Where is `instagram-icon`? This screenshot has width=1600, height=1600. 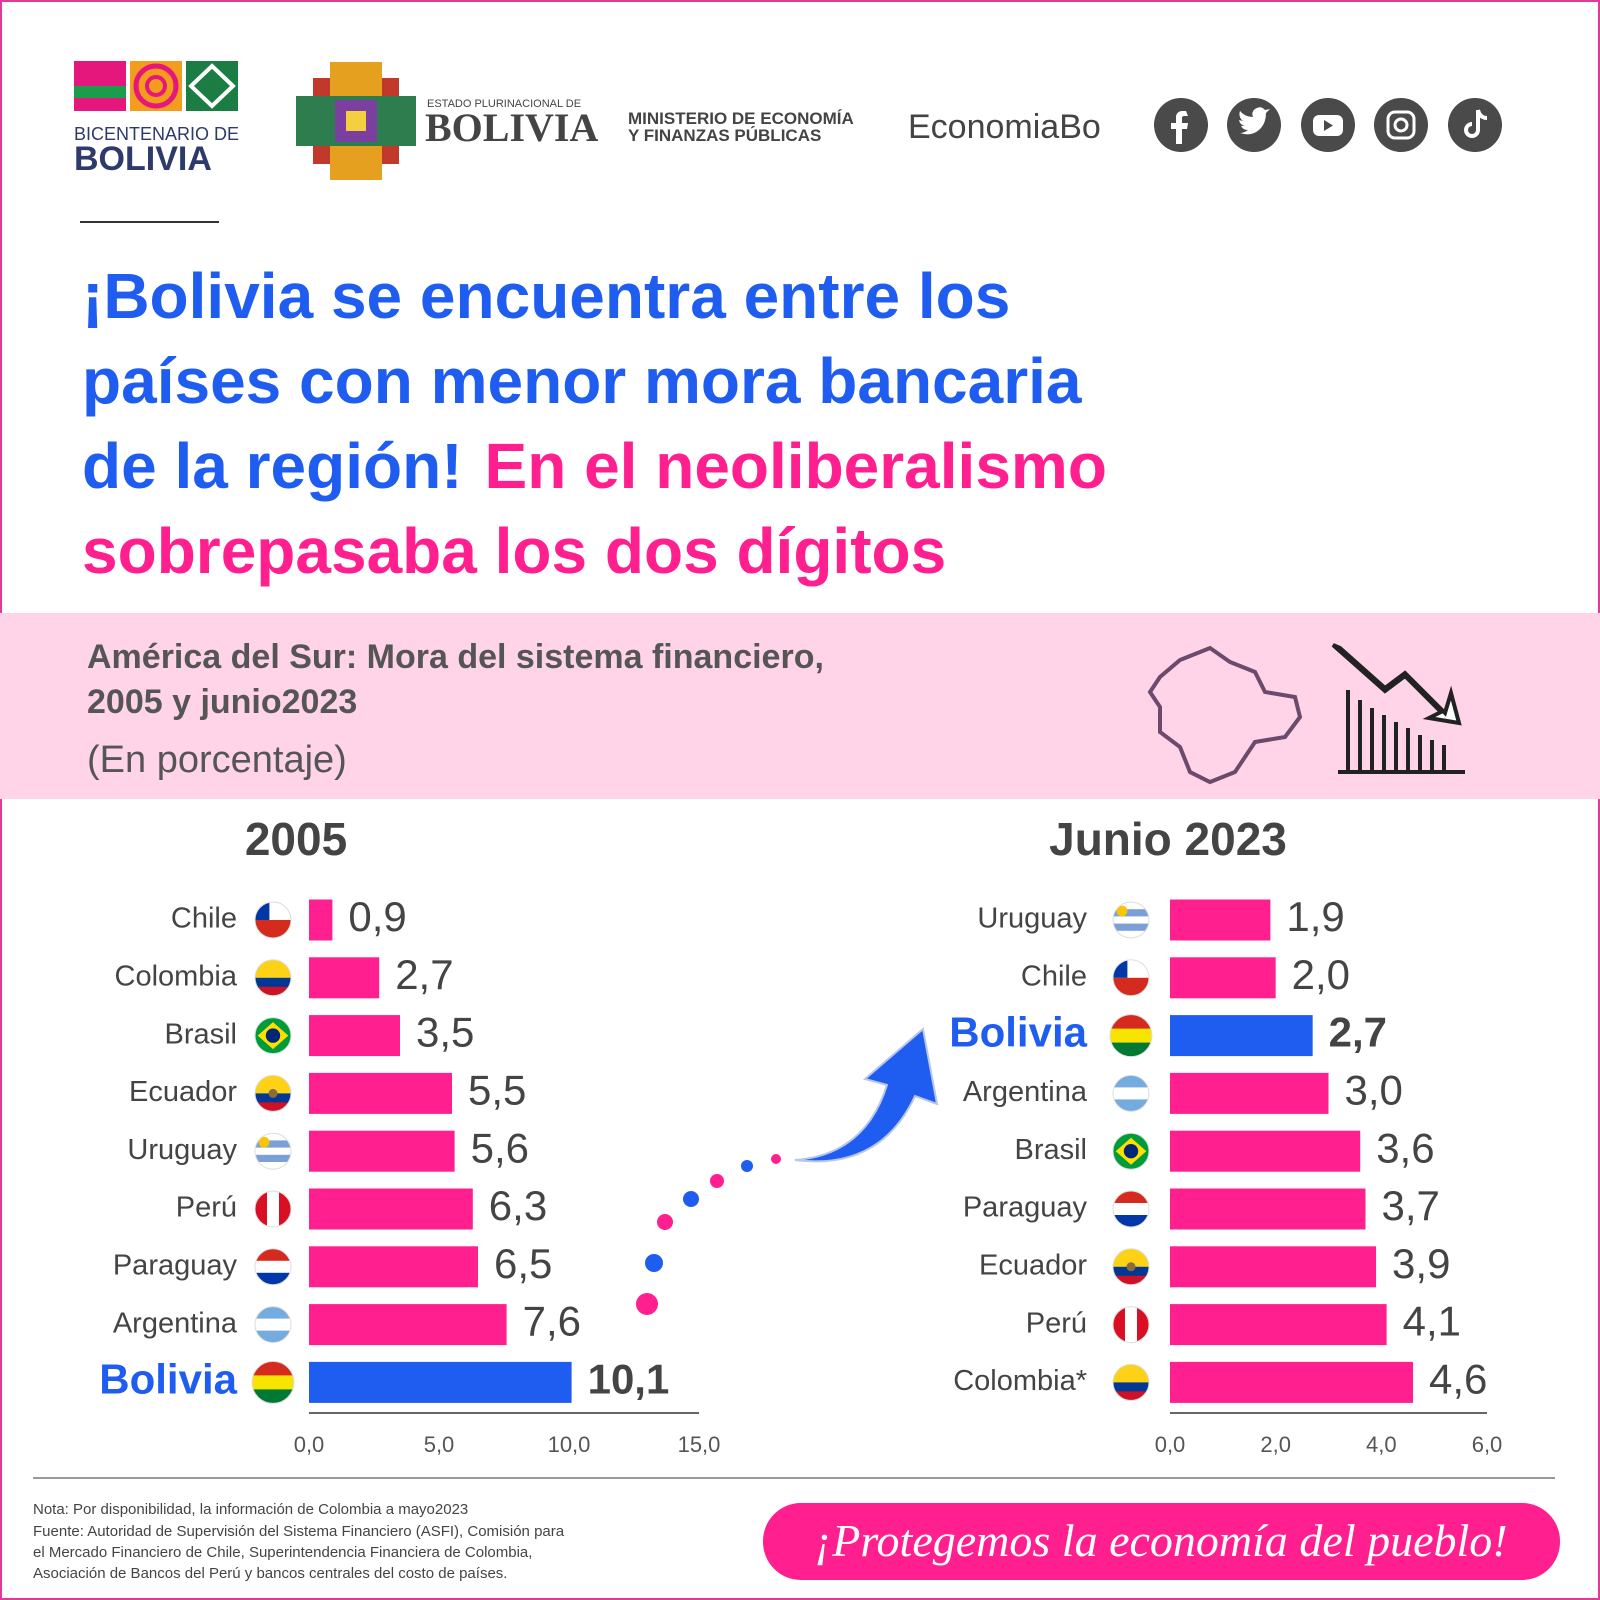 instagram-icon is located at coordinates (1401, 125).